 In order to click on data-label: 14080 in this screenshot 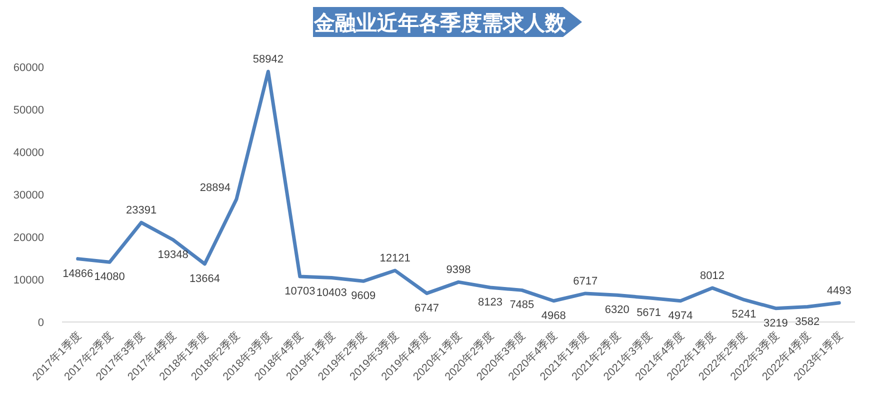, I will do `click(109, 277)`.